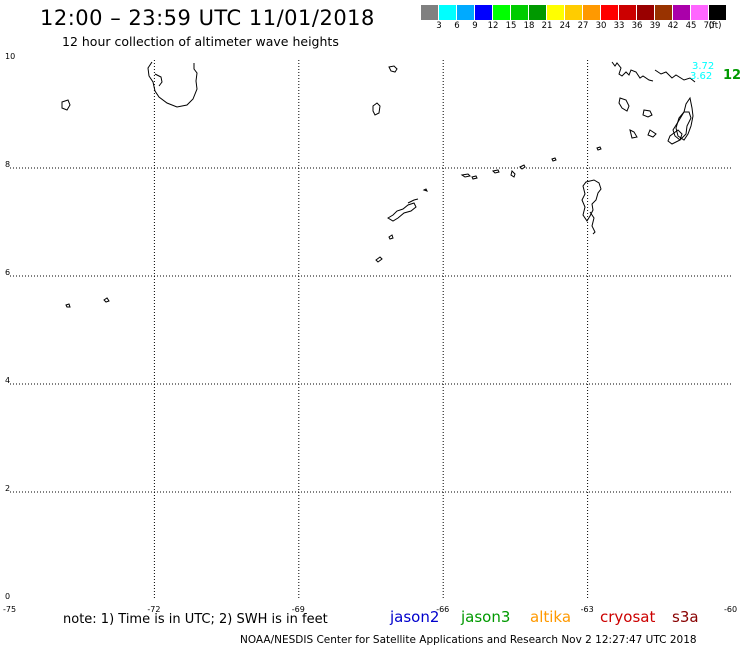 This screenshot has width=740, height=650. Describe the element at coordinates (730, 609) in the screenshot. I see `lon-tick-label: -60` at that location.